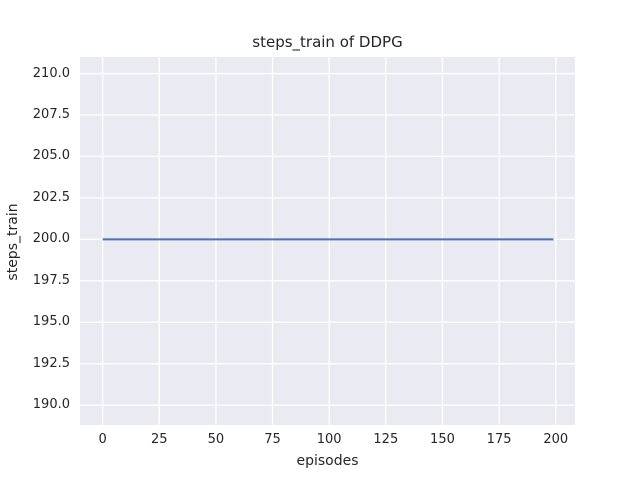 The image size is (640, 480). Describe the element at coordinates (499, 439) in the screenshot. I see `x-tick-label: 175` at that location.